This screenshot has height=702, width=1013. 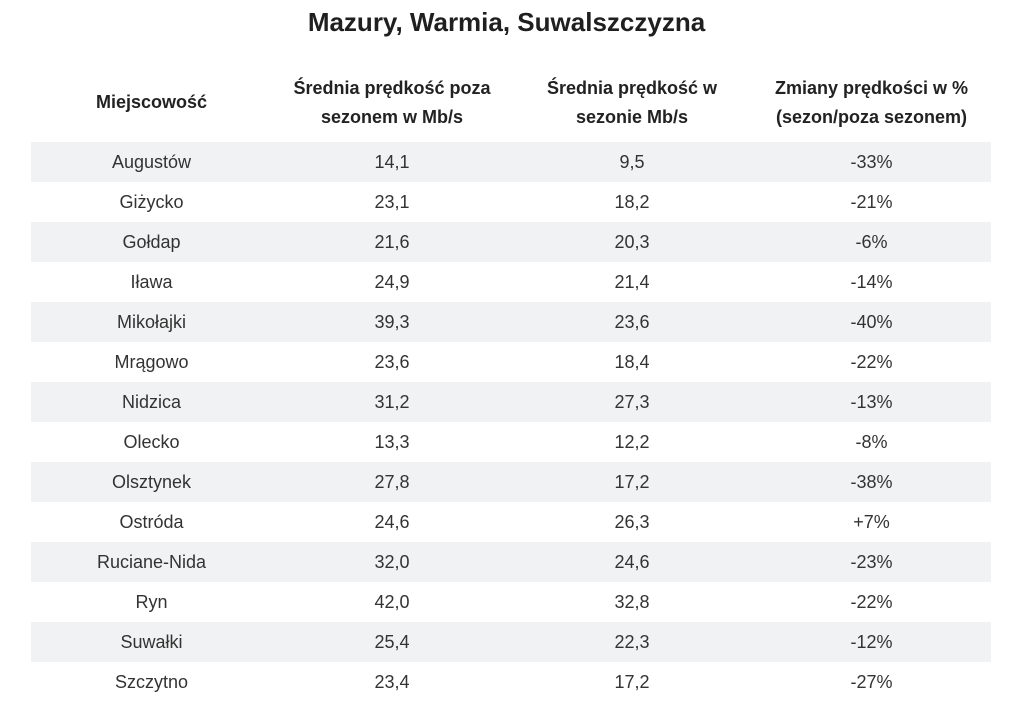 What do you see at coordinates (392, 562) in the screenshot?
I see `cell-speed-off-season: 32,0` at bounding box center [392, 562].